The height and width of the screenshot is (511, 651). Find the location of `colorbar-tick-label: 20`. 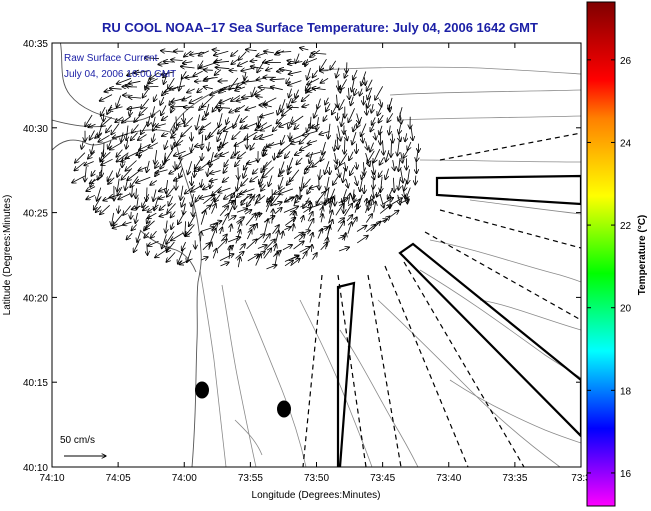

colorbar-tick-label: 20 is located at coordinates (626, 309).